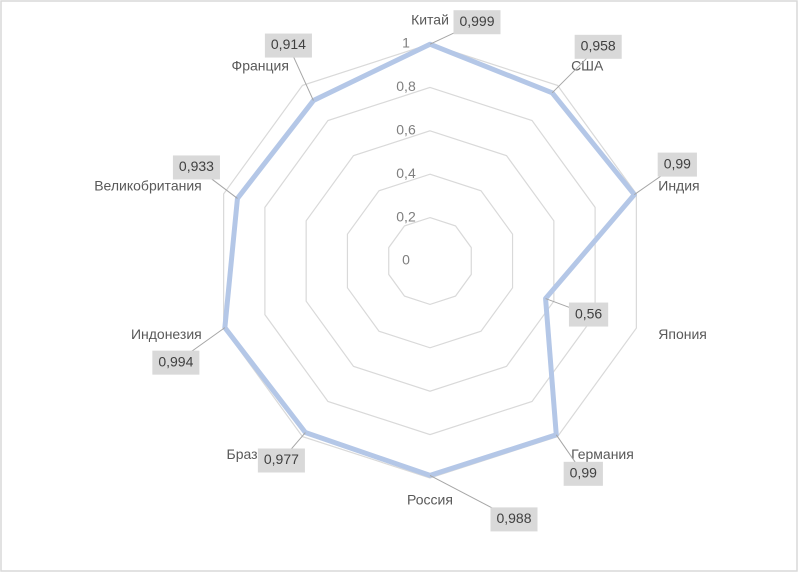 The width and height of the screenshot is (800, 574). I want to click on value-label: 0,914, so click(288, 44).